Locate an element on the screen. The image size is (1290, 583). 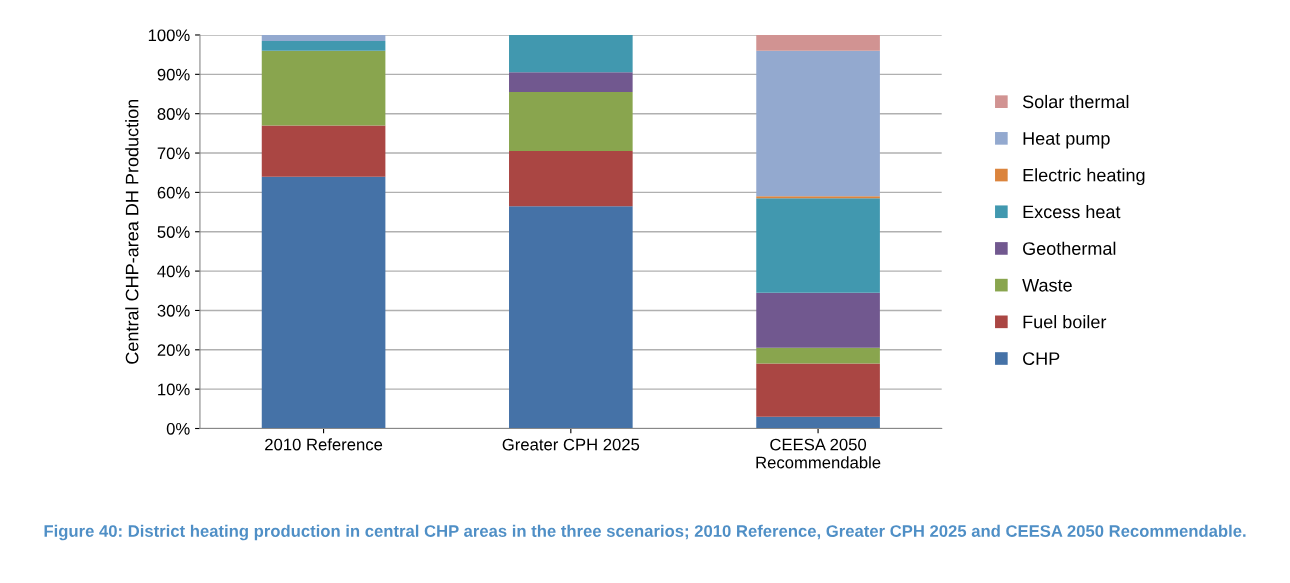
legend-label: Solar thermal is located at coordinates (1075, 101).